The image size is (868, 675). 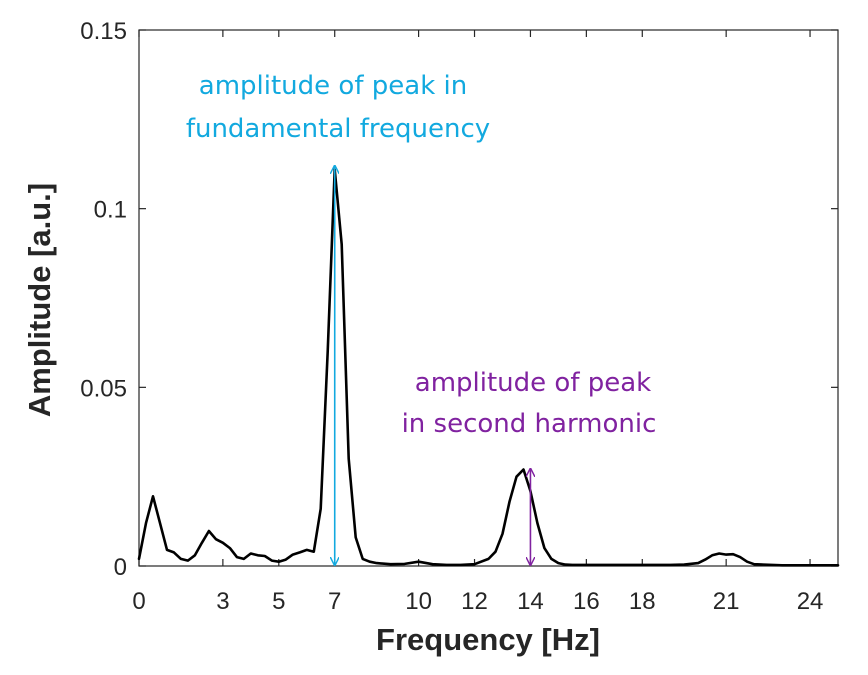 I want to click on harmonic-annotation-line-2: in second harmonic, so click(x=529, y=424).